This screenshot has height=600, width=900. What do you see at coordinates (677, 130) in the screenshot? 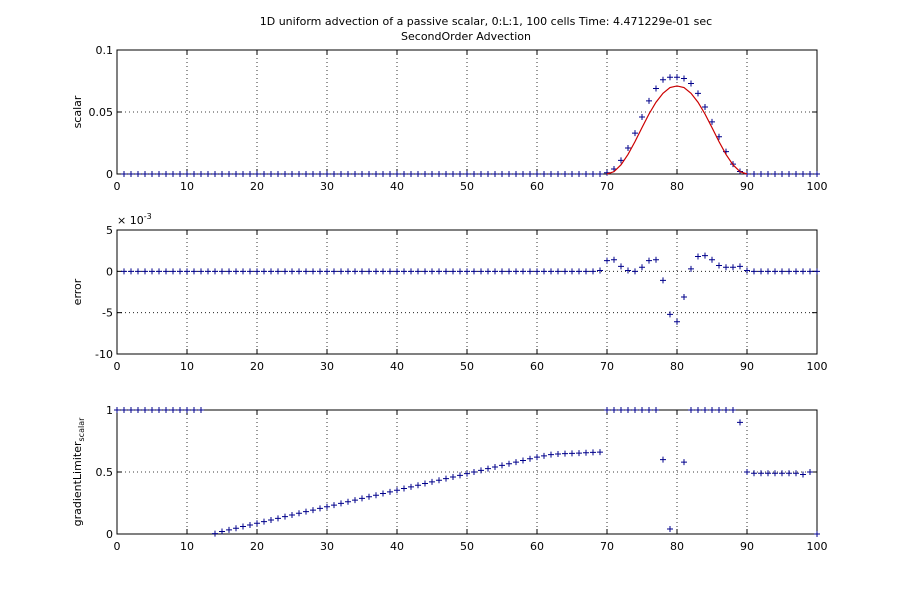
I see `scalar-series-line` at bounding box center [677, 130].